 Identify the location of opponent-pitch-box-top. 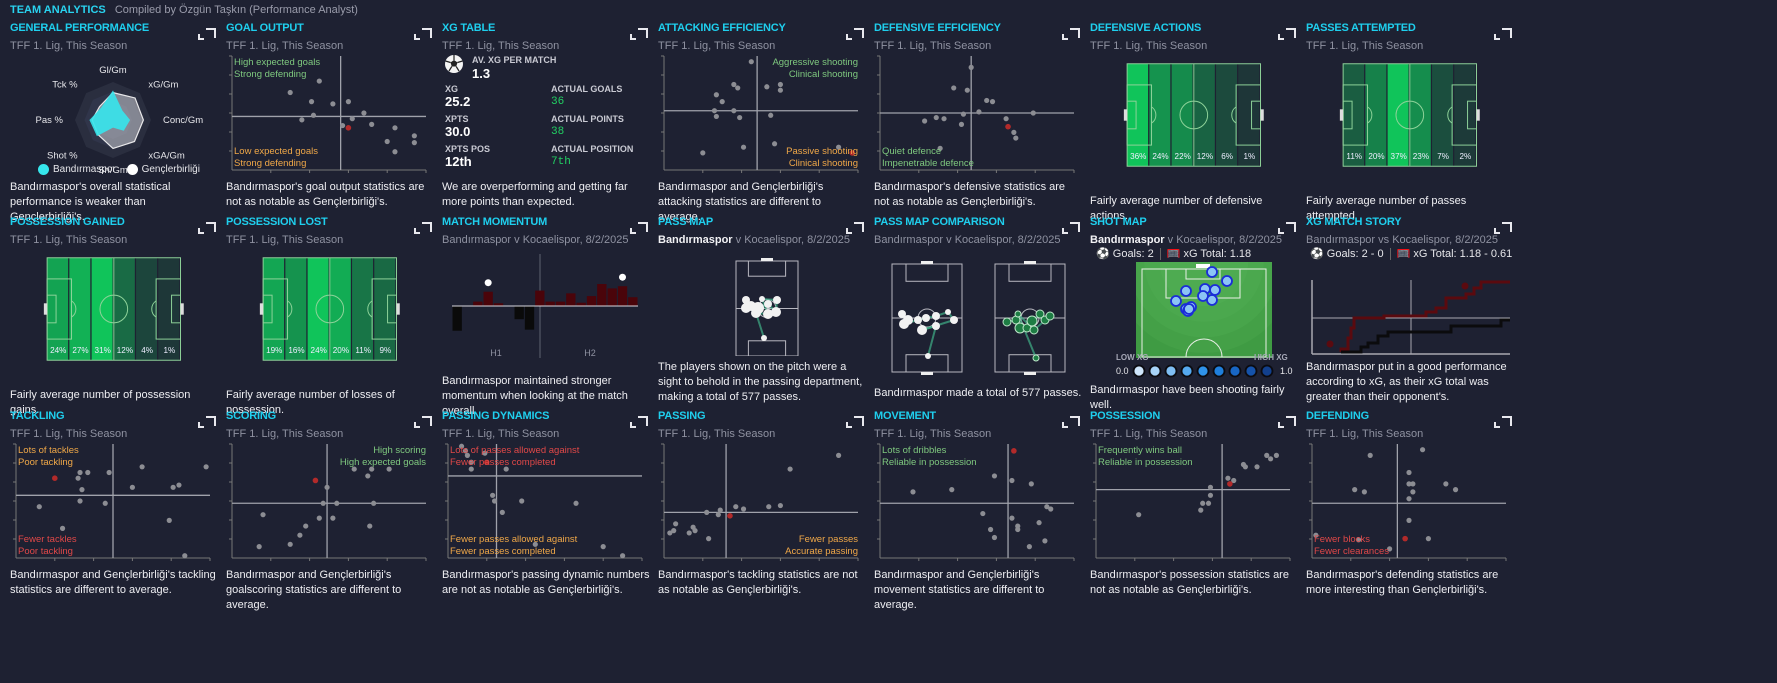
(1030, 272).